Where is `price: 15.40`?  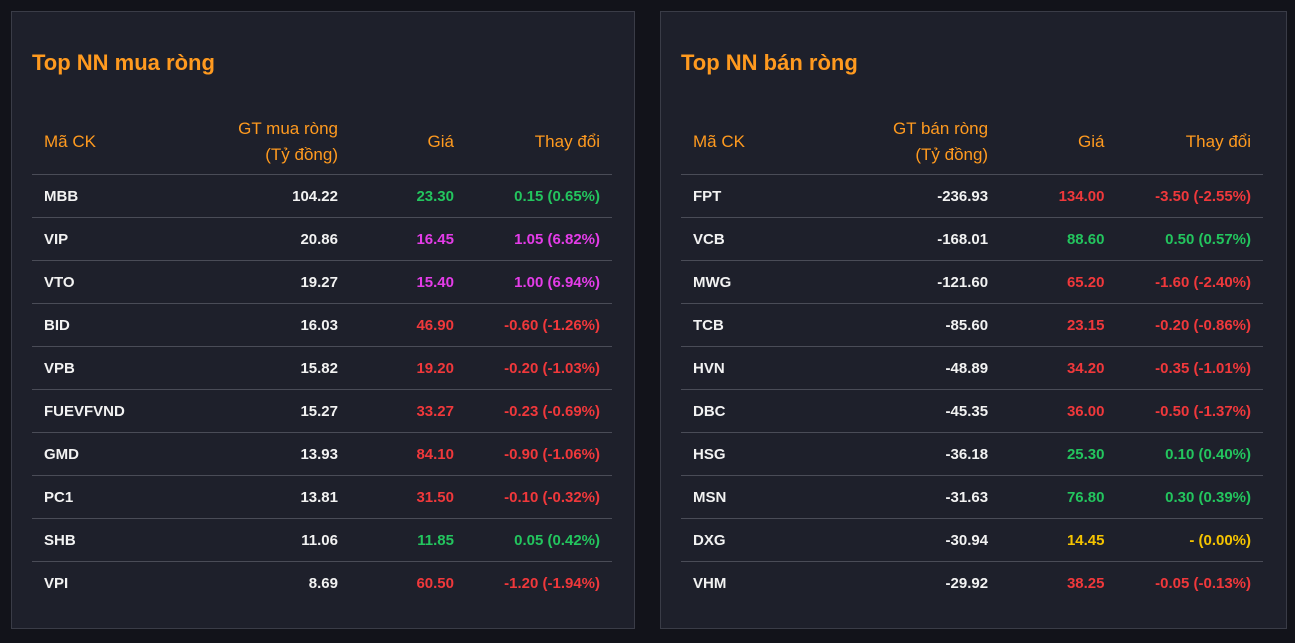 price: 15.40 is located at coordinates (408, 282).